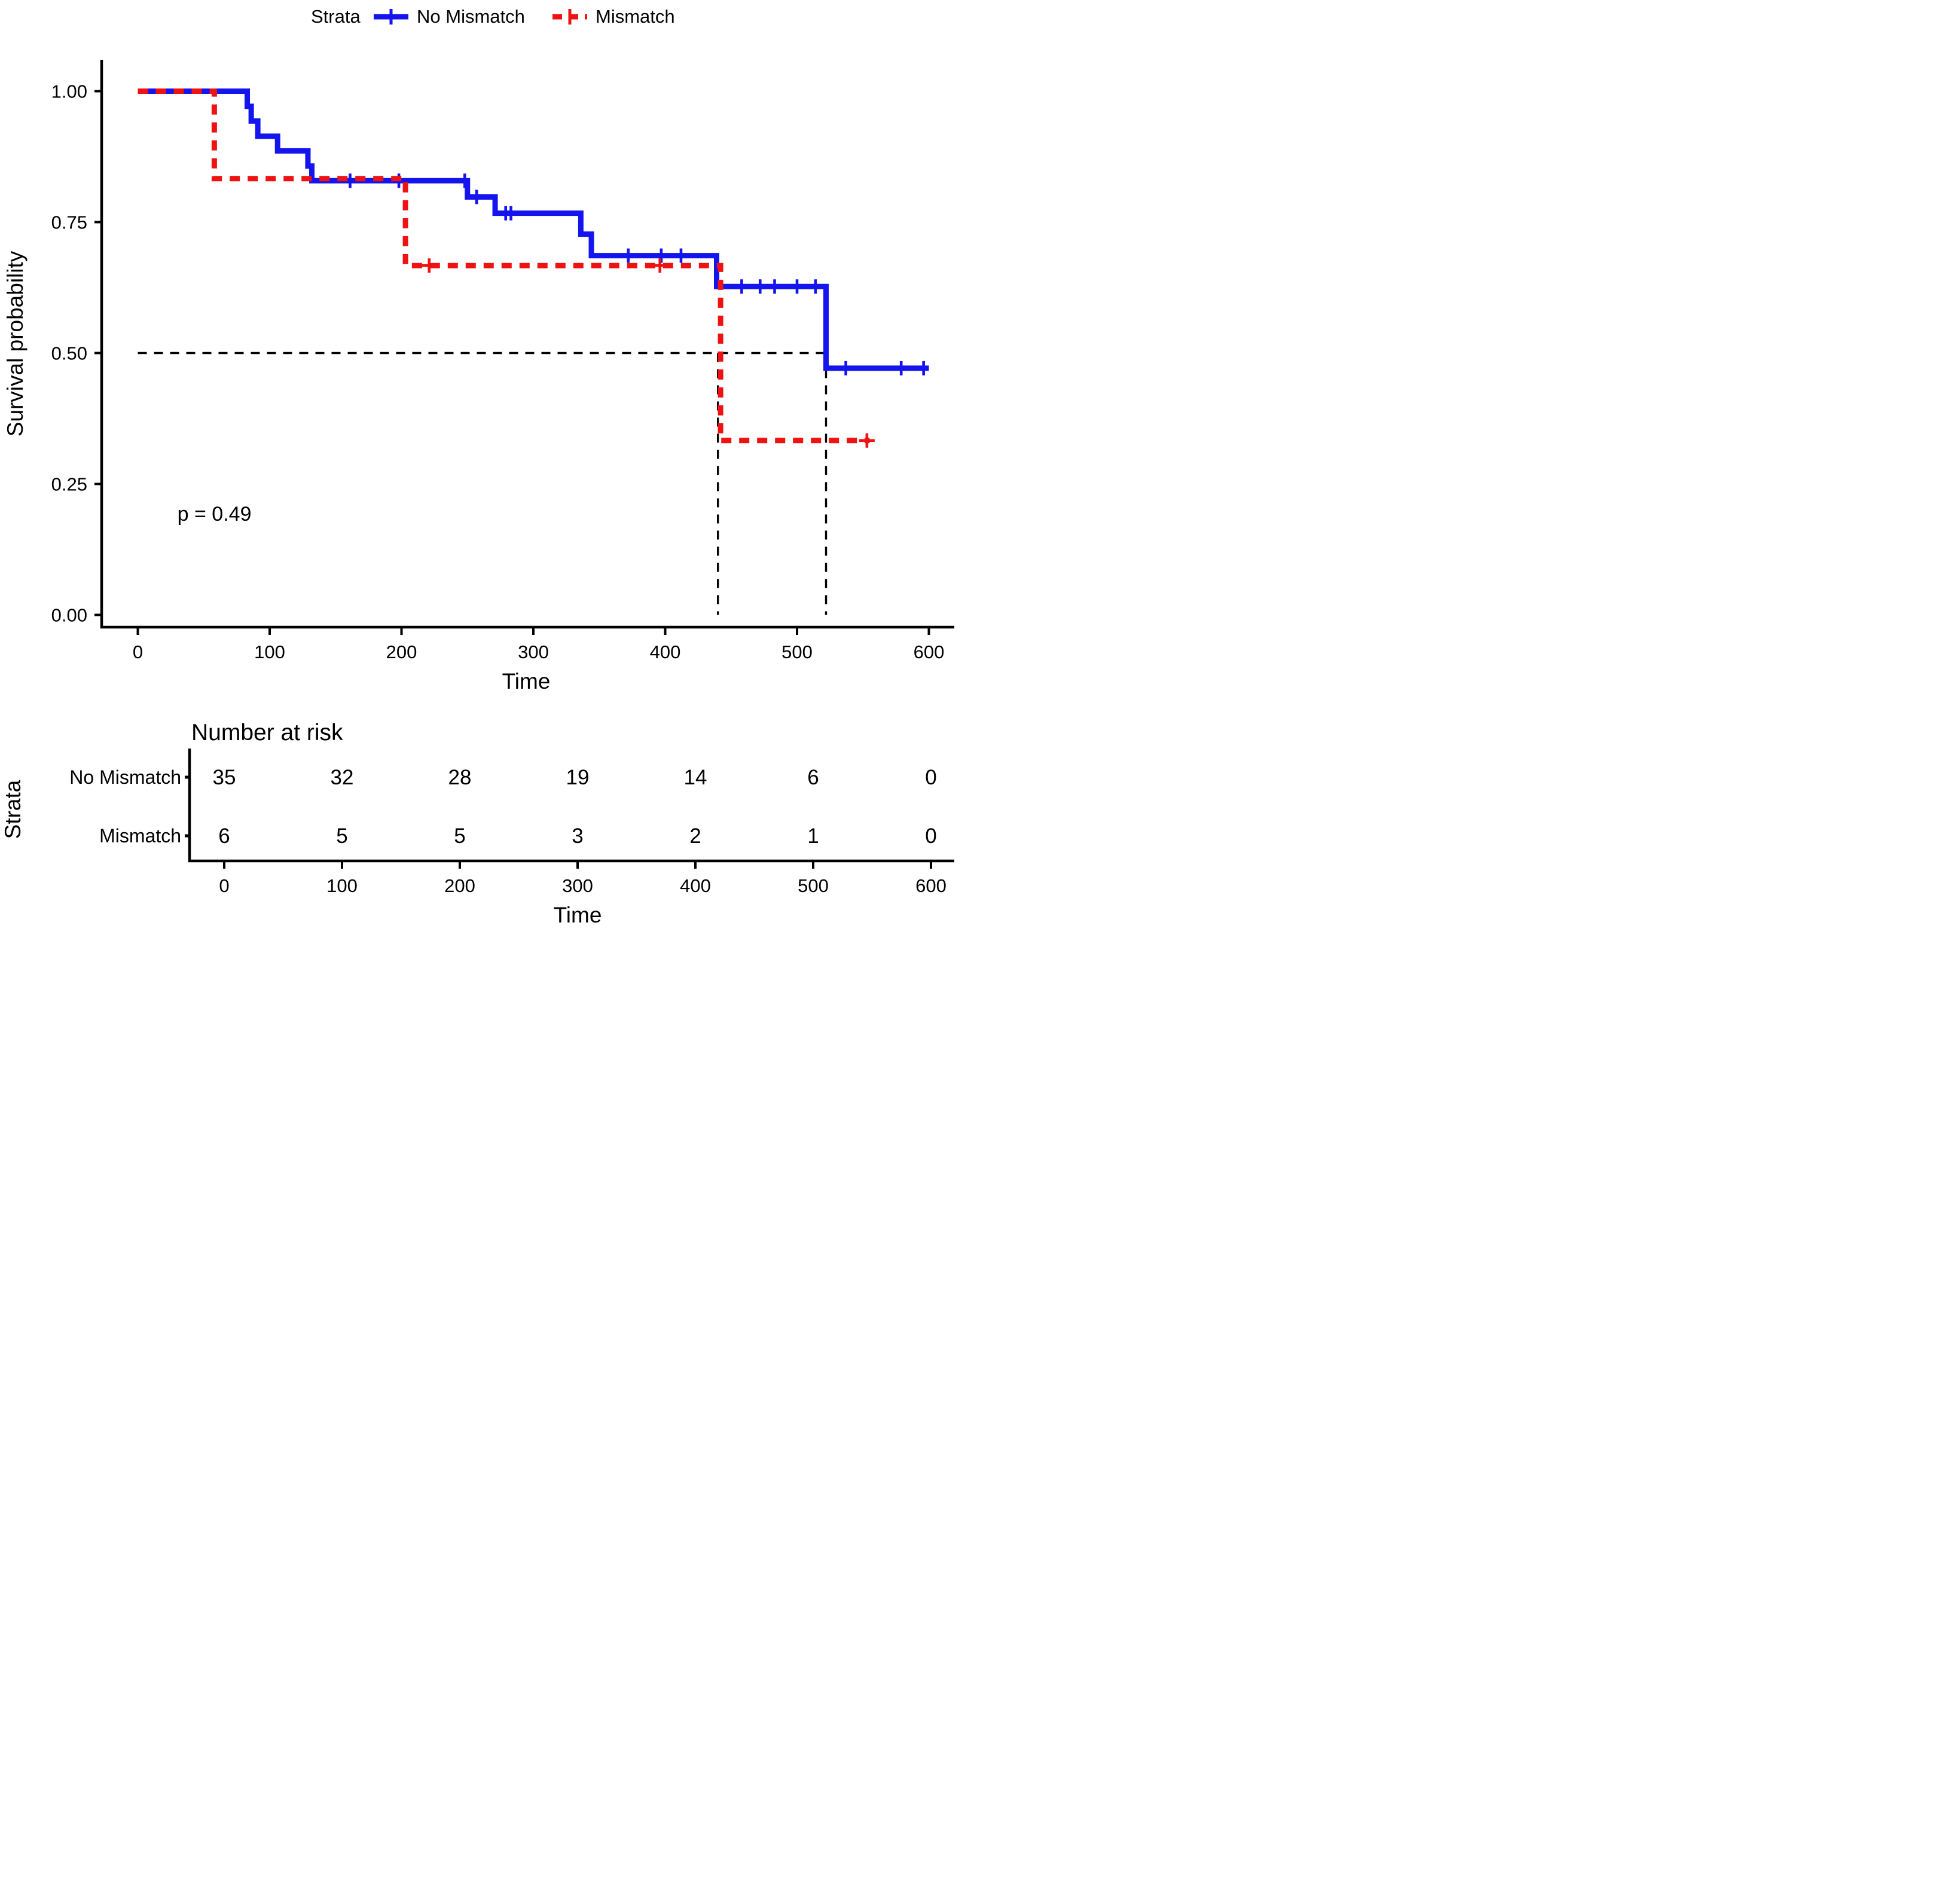 Image resolution: width=1960 pixels, height=1897 pixels. I want to click on risk-value: 14, so click(695, 777).